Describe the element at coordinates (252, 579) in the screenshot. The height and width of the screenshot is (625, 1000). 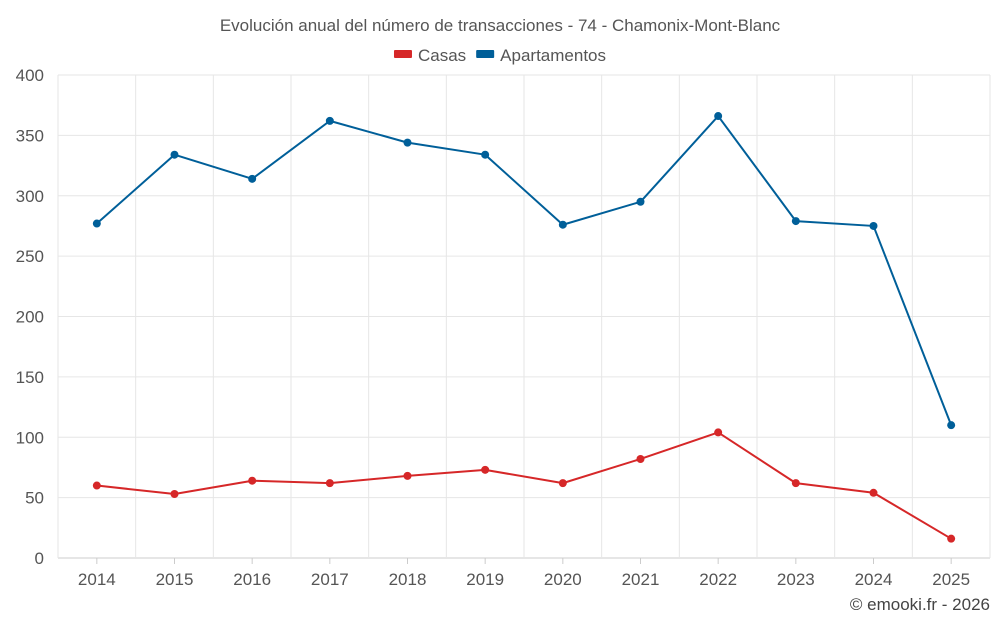
I see `x-tick-label: 2016` at that location.